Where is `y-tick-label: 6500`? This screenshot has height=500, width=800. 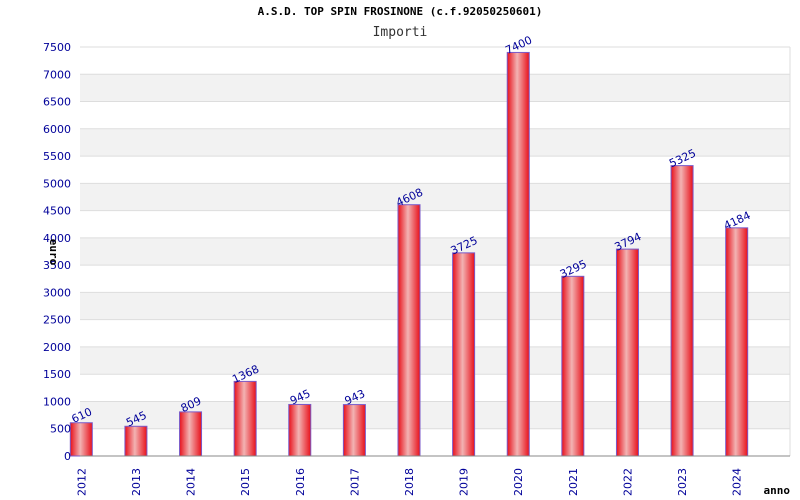 y-tick-label: 6500 is located at coordinates (57, 102).